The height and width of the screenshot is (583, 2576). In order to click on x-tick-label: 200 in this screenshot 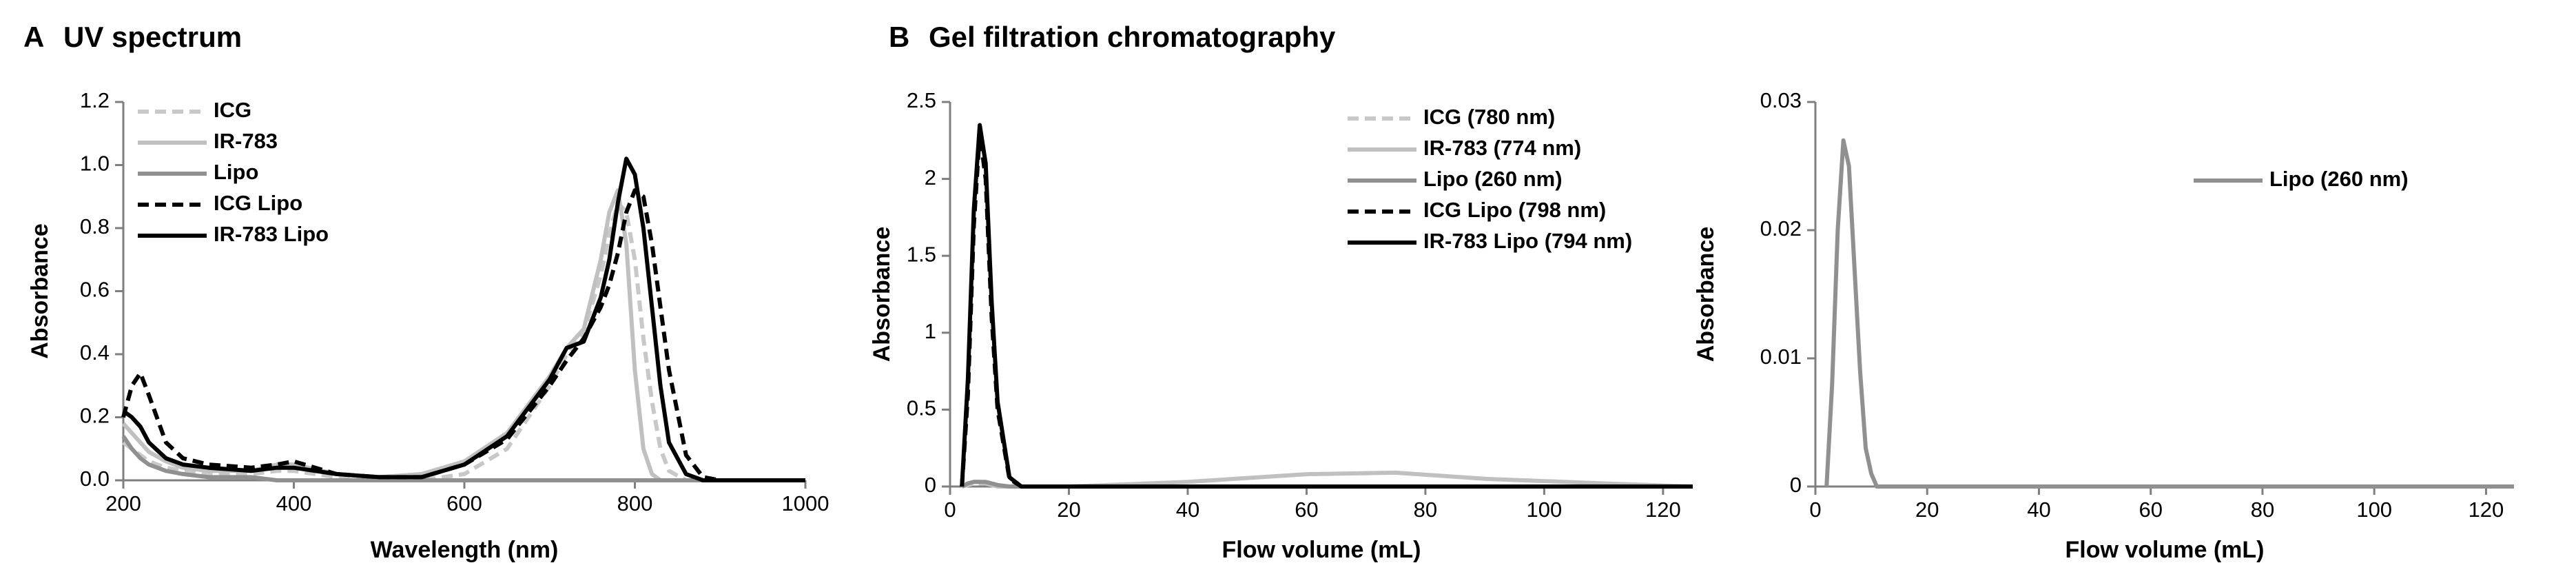, I will do `click(123, 503)`.